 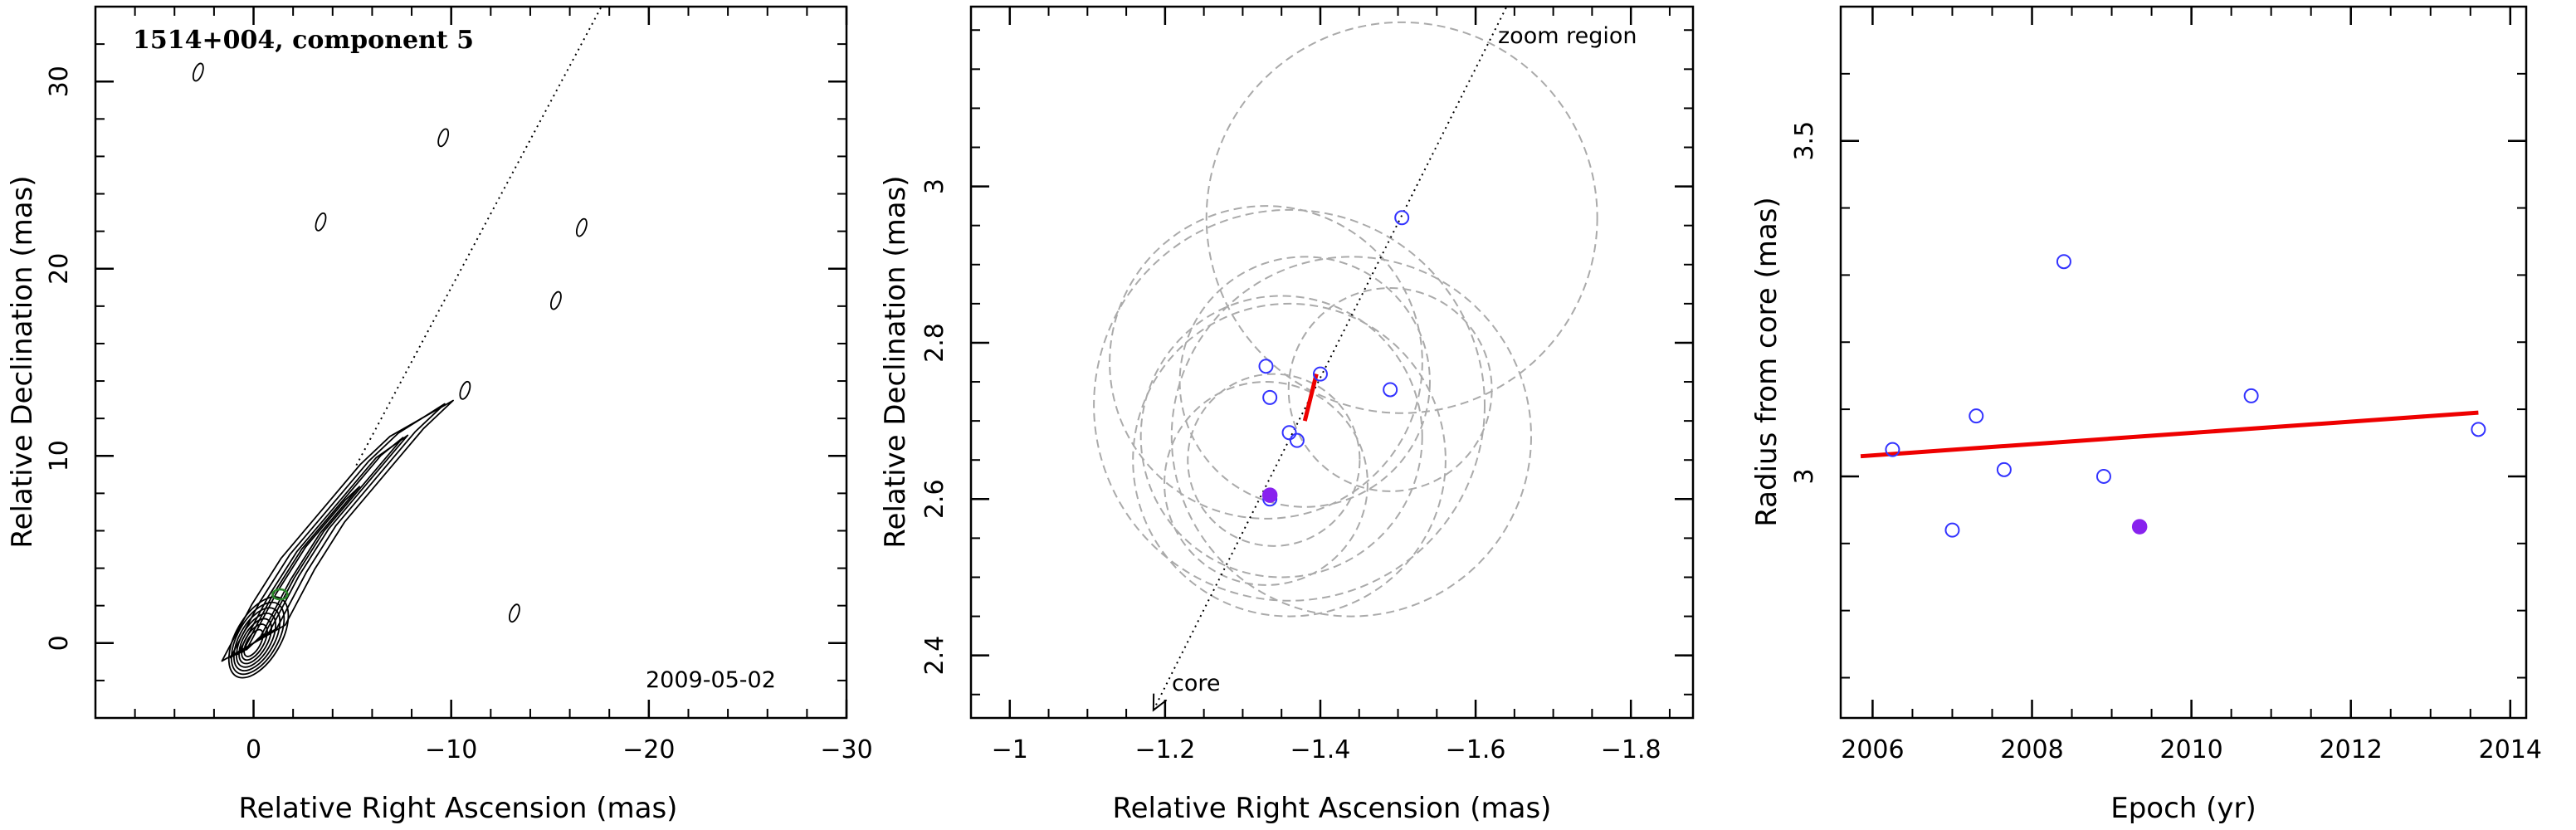 I want to click on y-tick-label: 30, so click(x=60, y=81).